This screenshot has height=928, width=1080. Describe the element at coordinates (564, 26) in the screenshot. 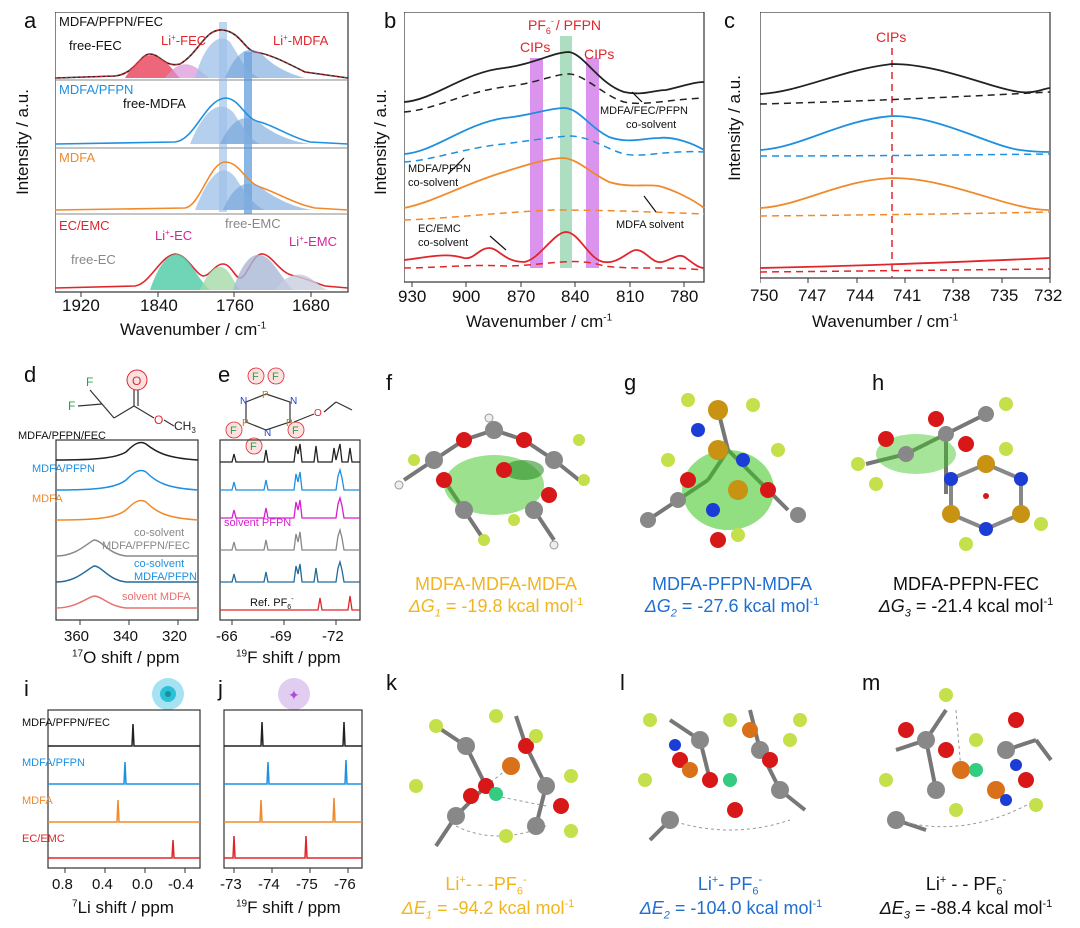

I see `label-pf6-pfpn: PF6- / PFPN` at that location.